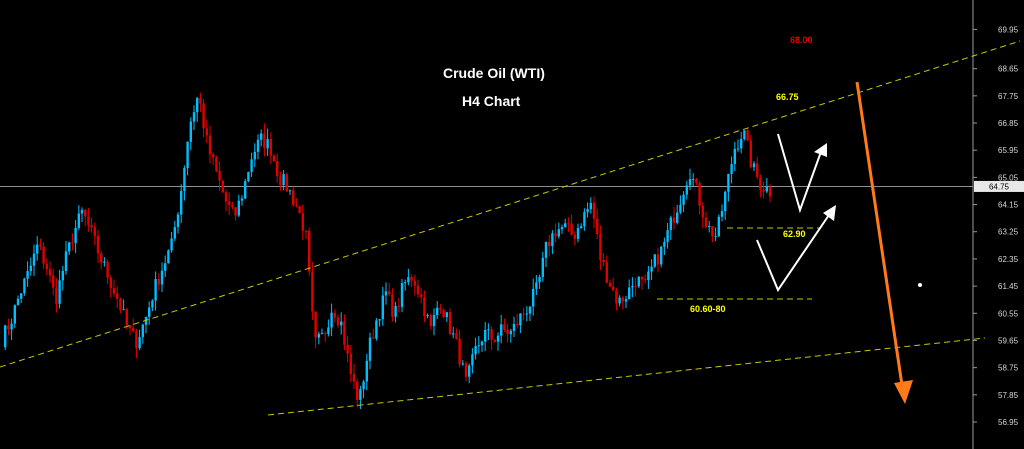  Describe the element at coordinates (999, 186) in the screenshot. I see `current-price-label: 64.75` at that location.